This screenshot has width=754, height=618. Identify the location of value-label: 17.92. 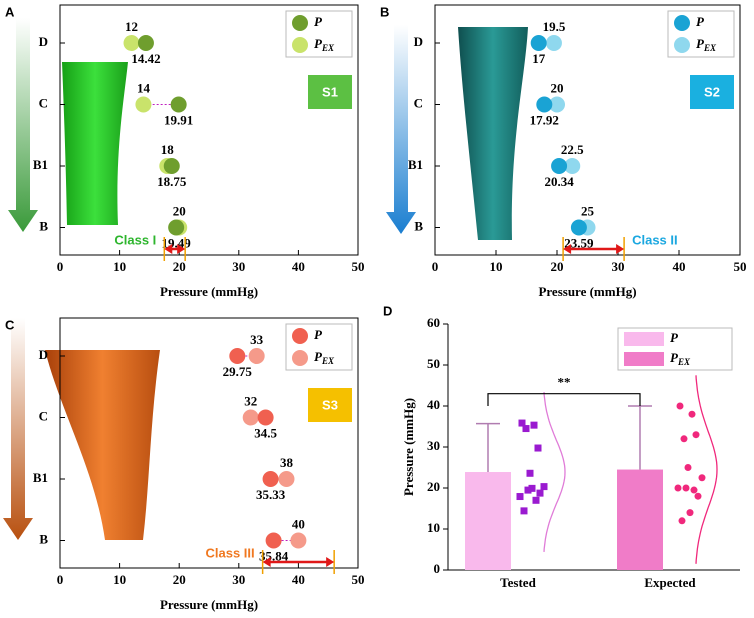
(544, 119).